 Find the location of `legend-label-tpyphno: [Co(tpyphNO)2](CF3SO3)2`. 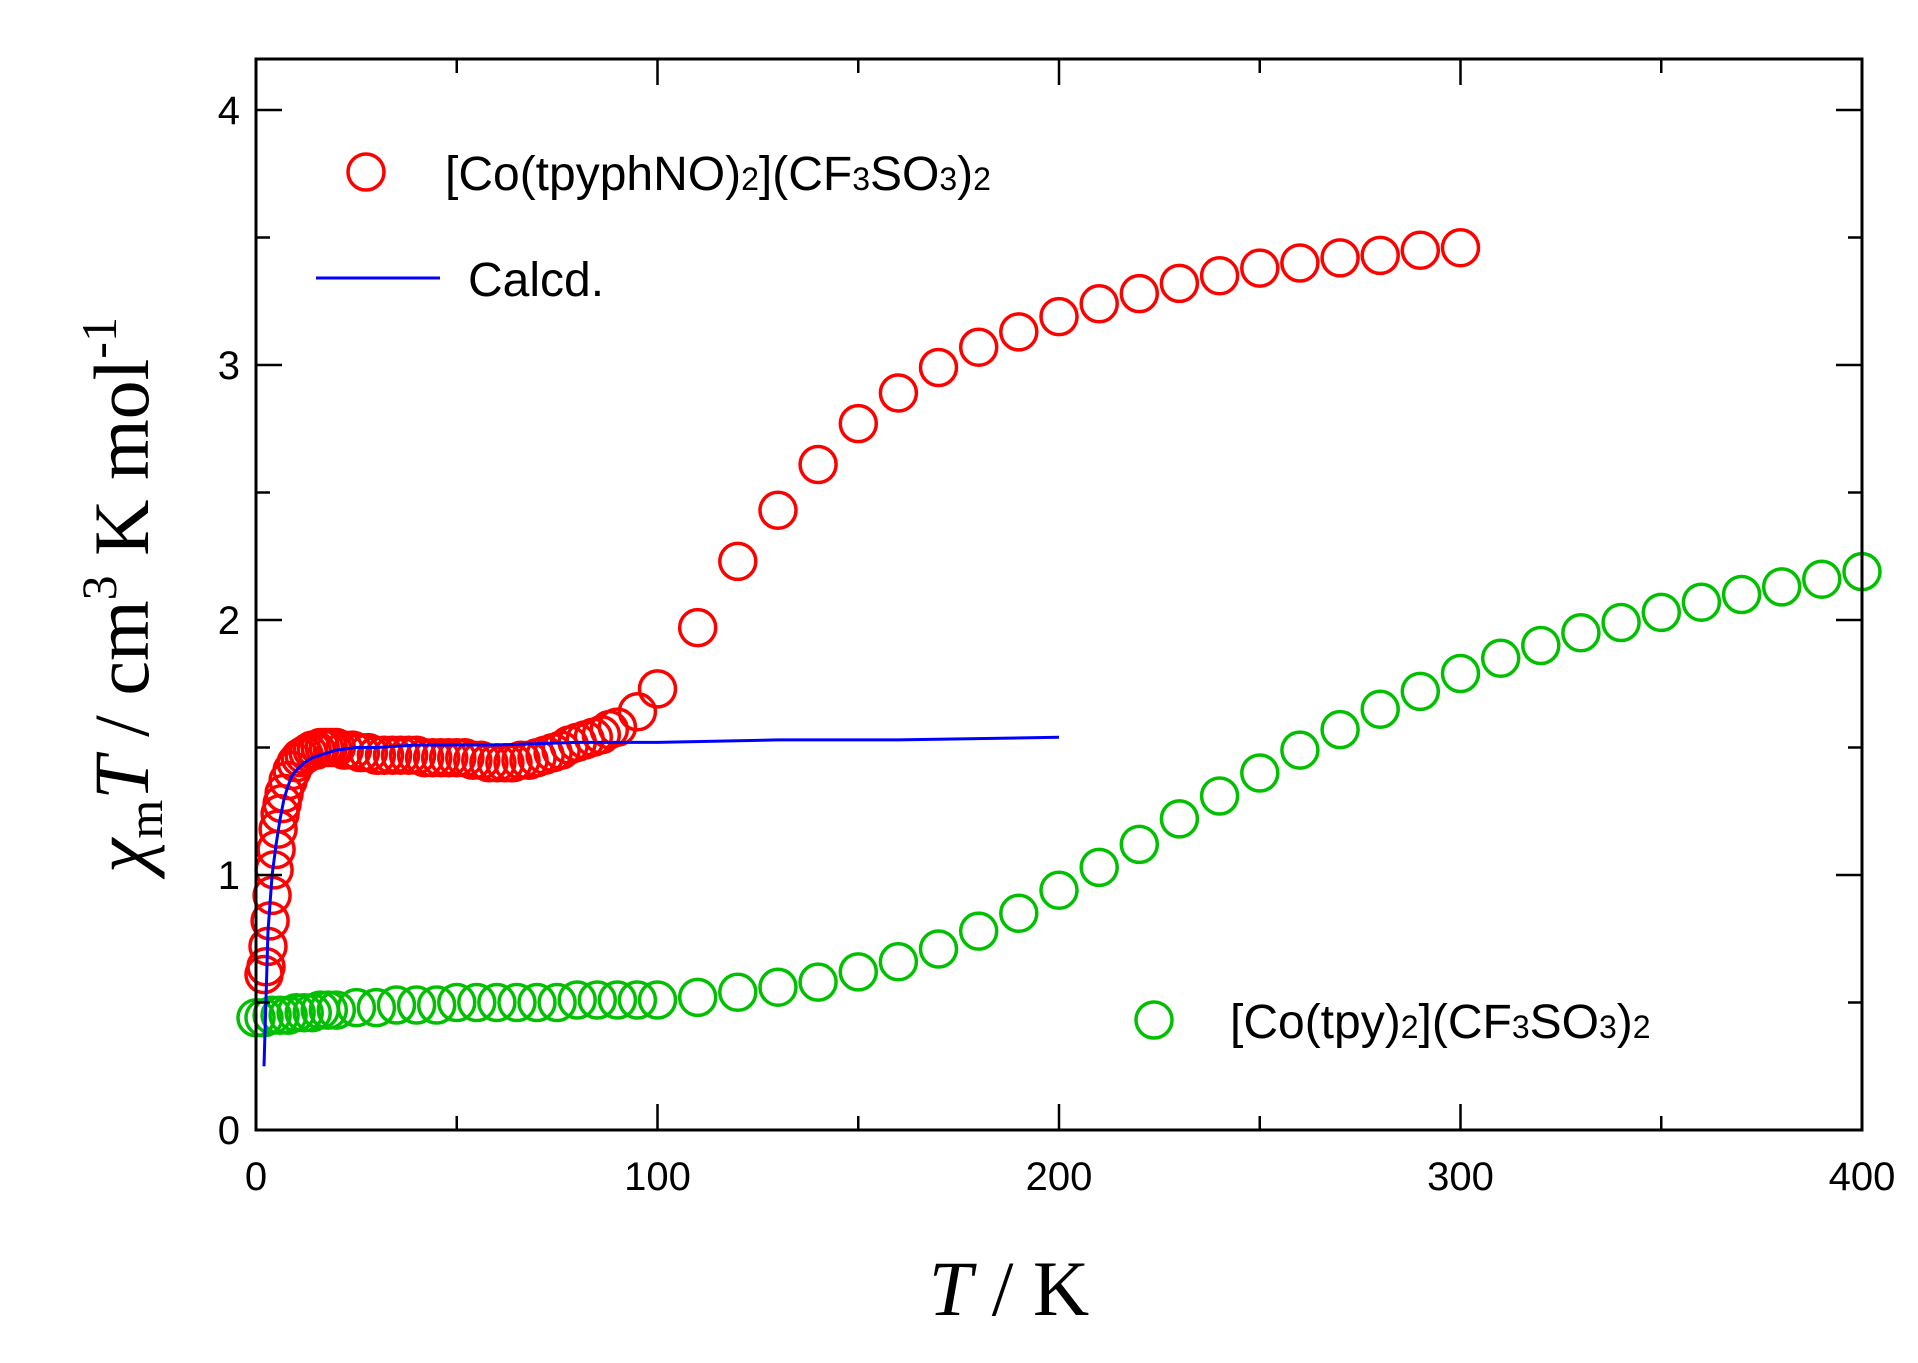

legend-label-tpyphno: [Co(tpyphNO)2](CF3SO3)2 is located at coordinates (718, 174).